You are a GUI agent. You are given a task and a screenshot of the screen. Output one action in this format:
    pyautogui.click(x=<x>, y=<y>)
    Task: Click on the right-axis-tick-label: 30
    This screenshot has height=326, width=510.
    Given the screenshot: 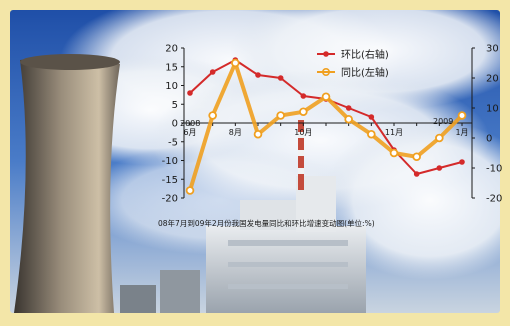 What is the action you would take?
    pyautogui.click(x=492, y=49)
    